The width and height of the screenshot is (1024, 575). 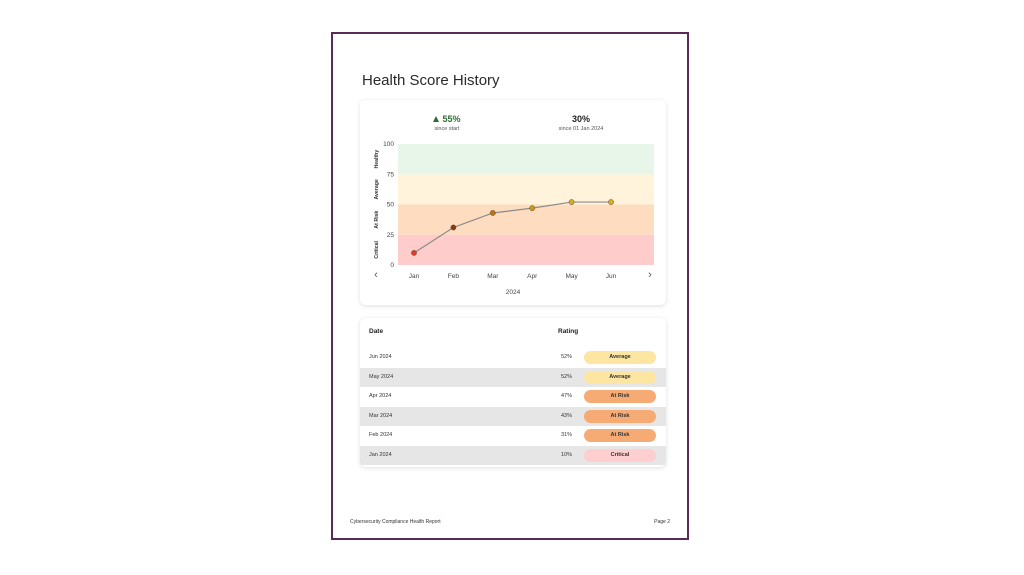 What do you see at coordinates (513, 292) in the screenshot?
I see `x-axis-label: 2024` at bounding box center [513, 292].